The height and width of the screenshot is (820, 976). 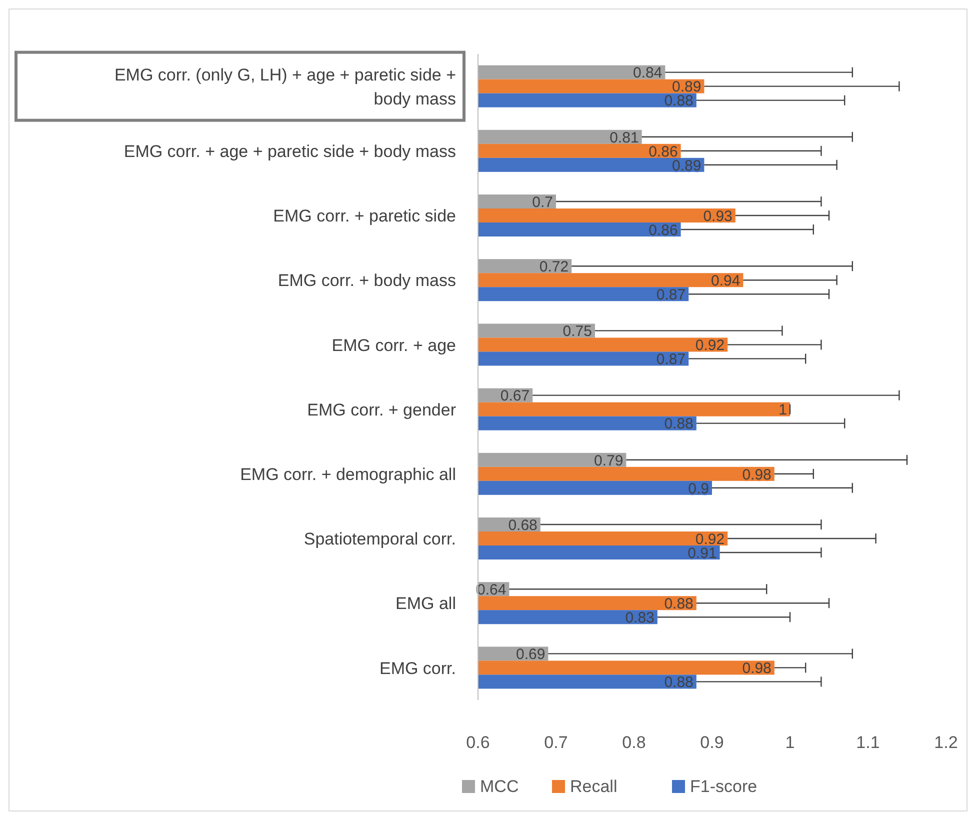 What do you see at coordinates (594, 786) in the screenshot?
I see `legend-label: Recall` at bounding box center [594, 786].